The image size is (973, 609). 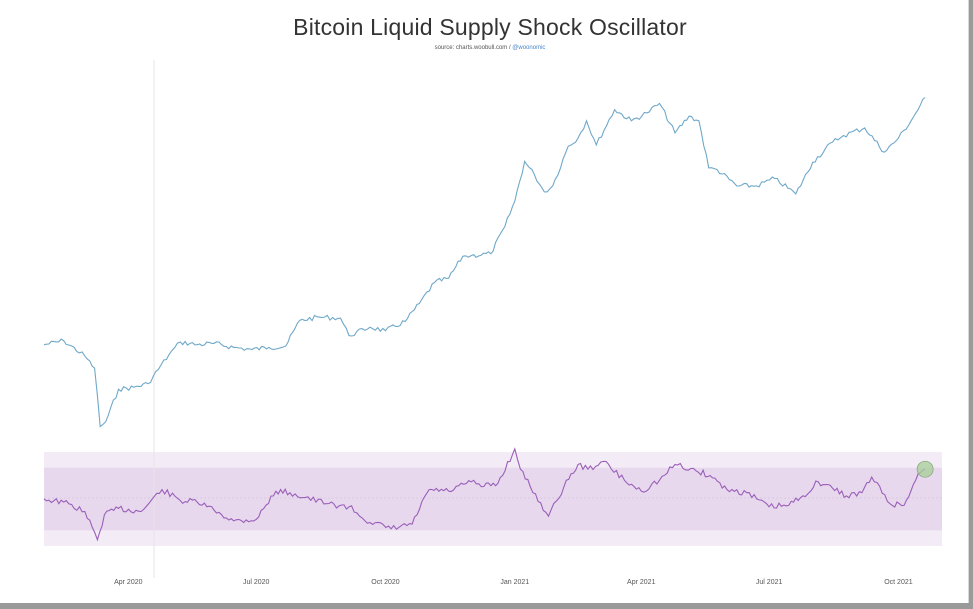 I want to click on source-prefix: source: charts.woobull.com /, so click(x=473, y=48).